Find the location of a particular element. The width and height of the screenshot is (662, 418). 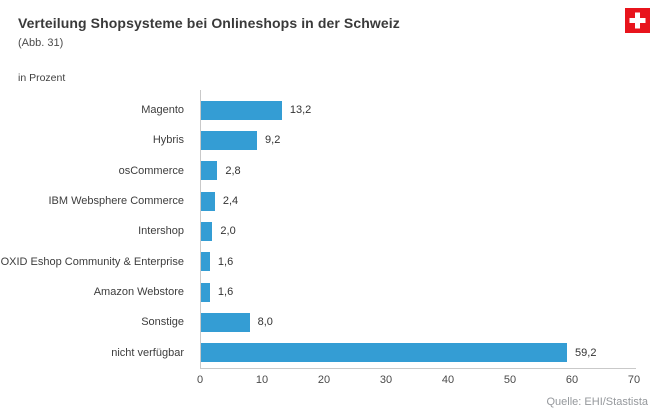

value-label: 2,0 is located at coordinates (228, 231).